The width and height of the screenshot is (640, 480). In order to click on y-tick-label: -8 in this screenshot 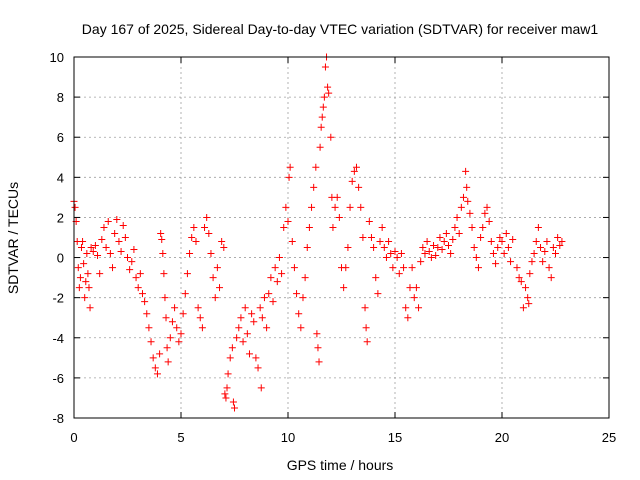, I will do `click(58, 418)`.